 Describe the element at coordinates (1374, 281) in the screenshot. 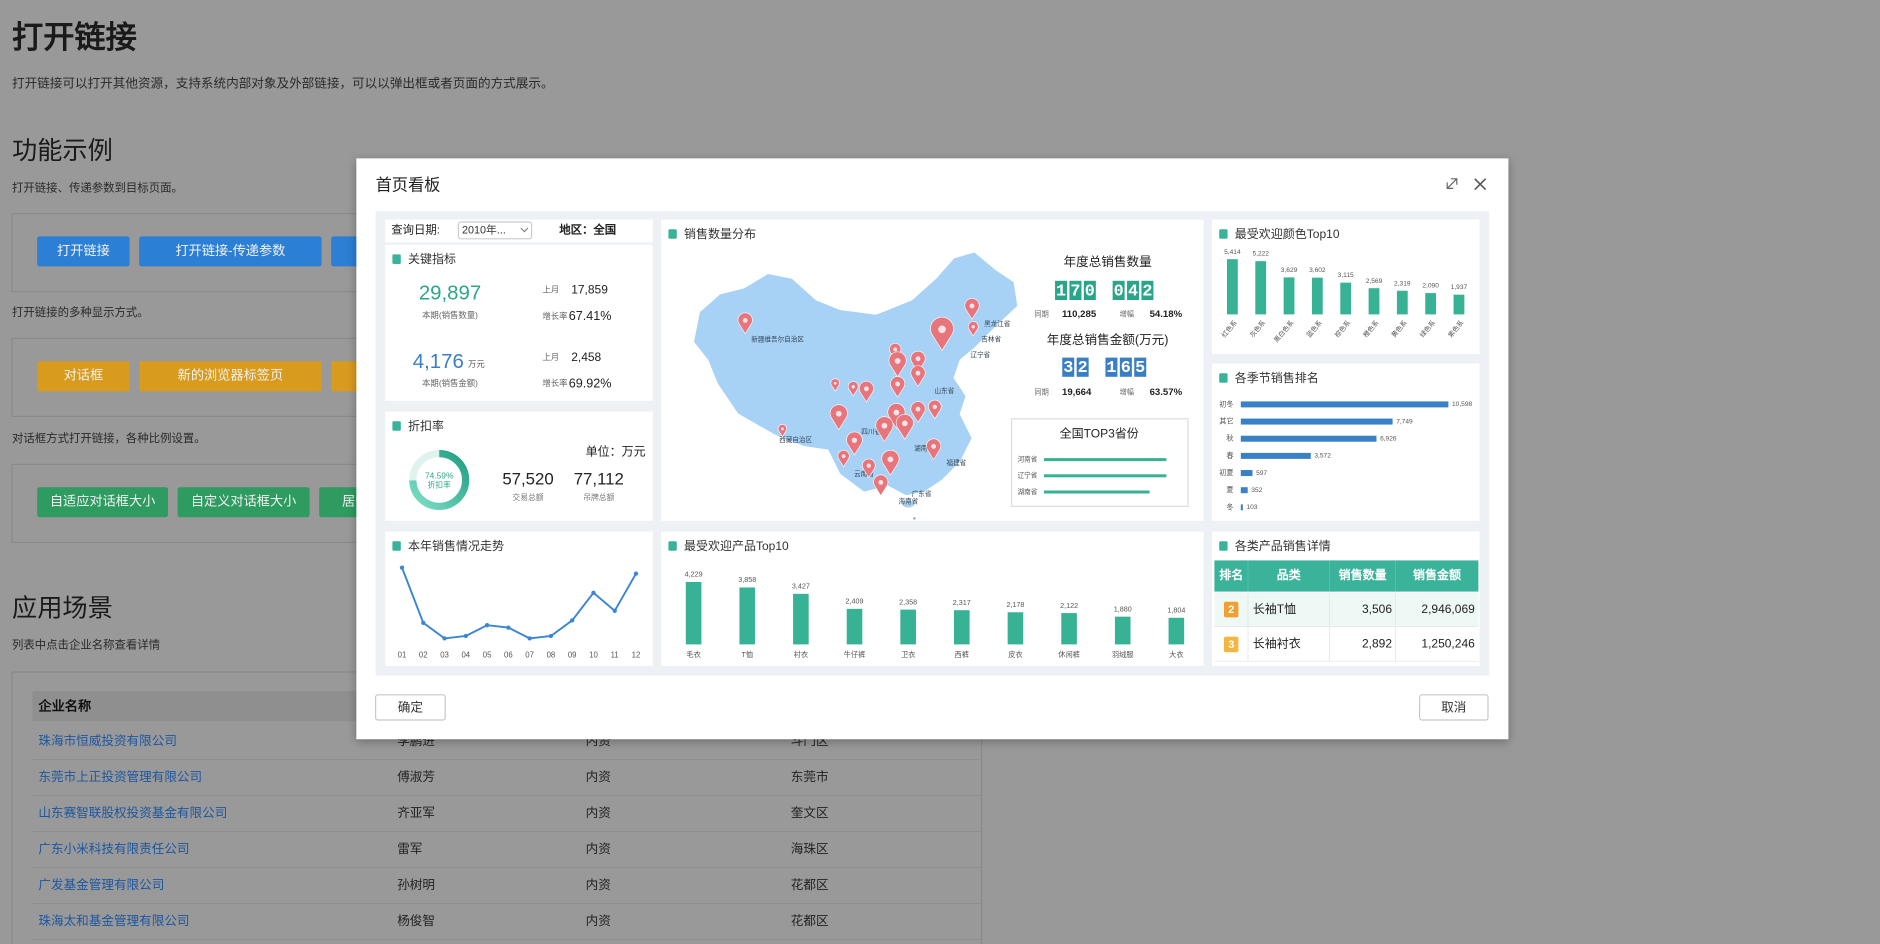

I see `value-label: 2,569` at that location.